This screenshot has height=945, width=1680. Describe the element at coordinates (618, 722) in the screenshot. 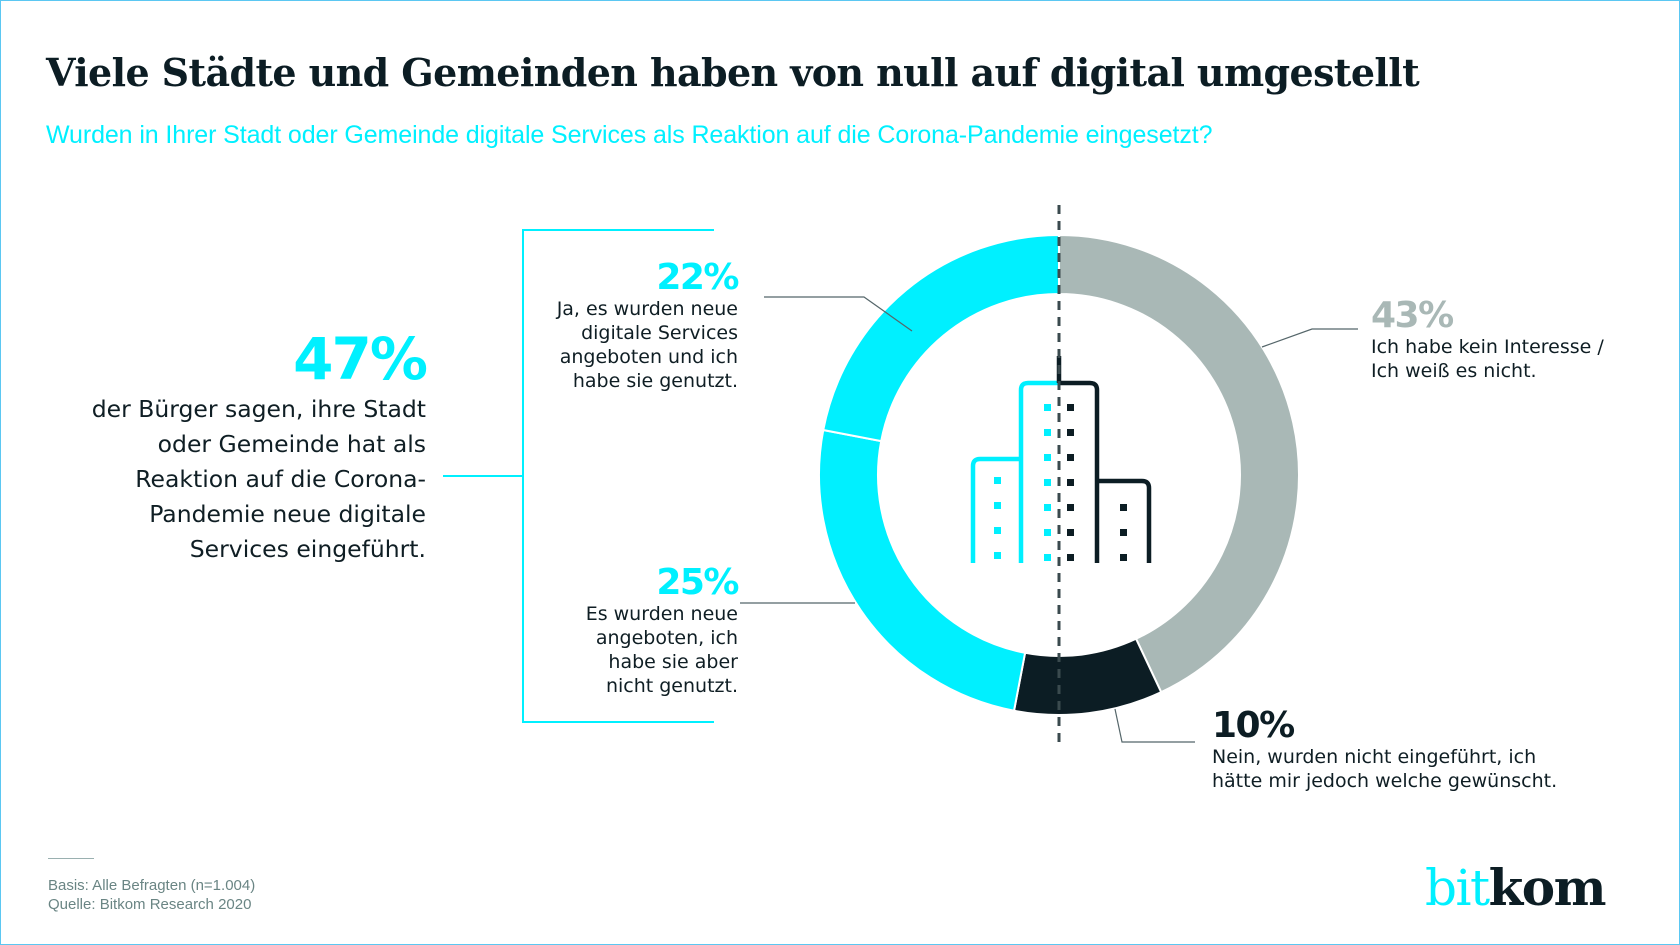

I see `bracket-bottom` at that location.